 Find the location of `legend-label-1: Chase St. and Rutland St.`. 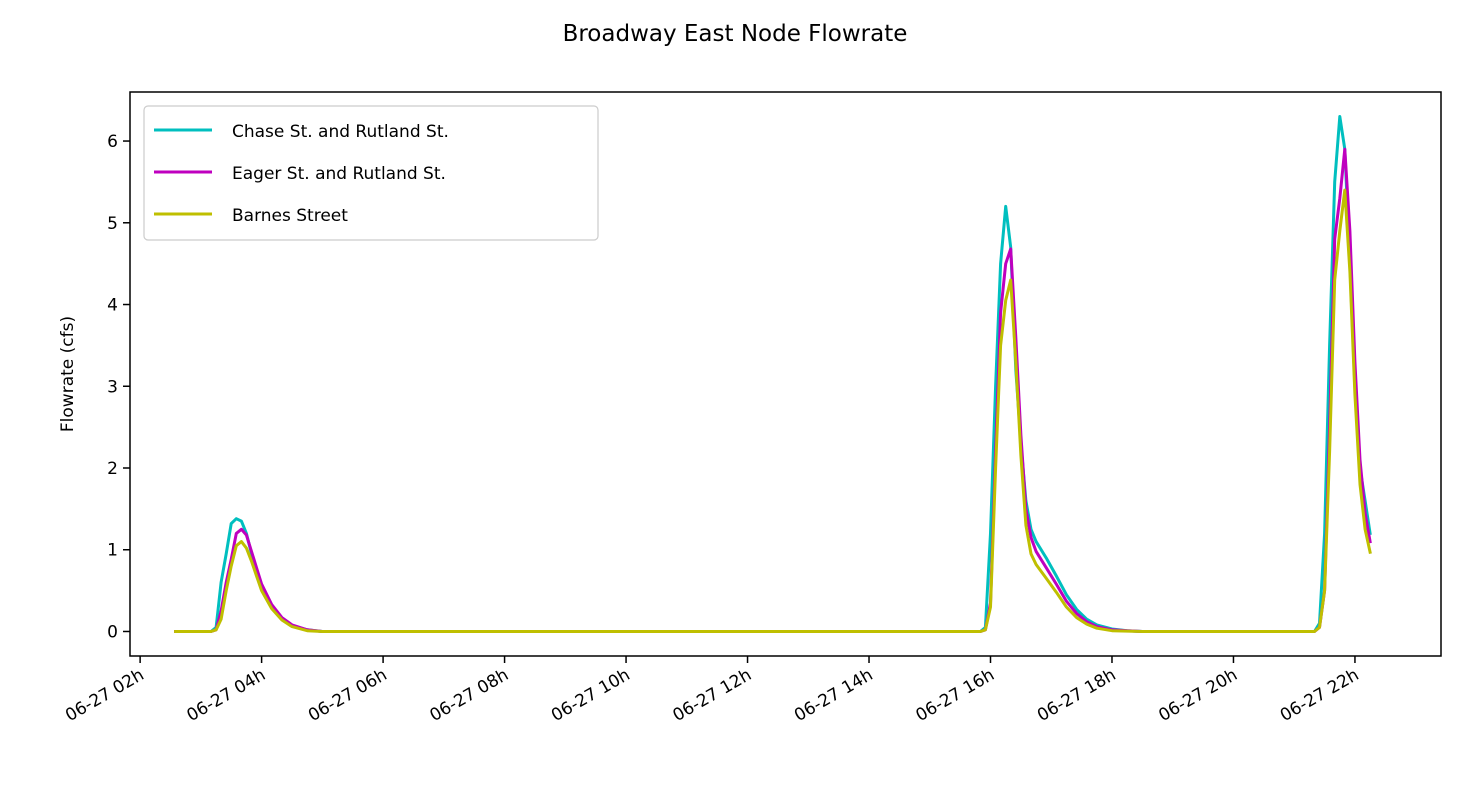

legend-label-1: Chase St. and Rutland St. is located at coordinates (340, 132).